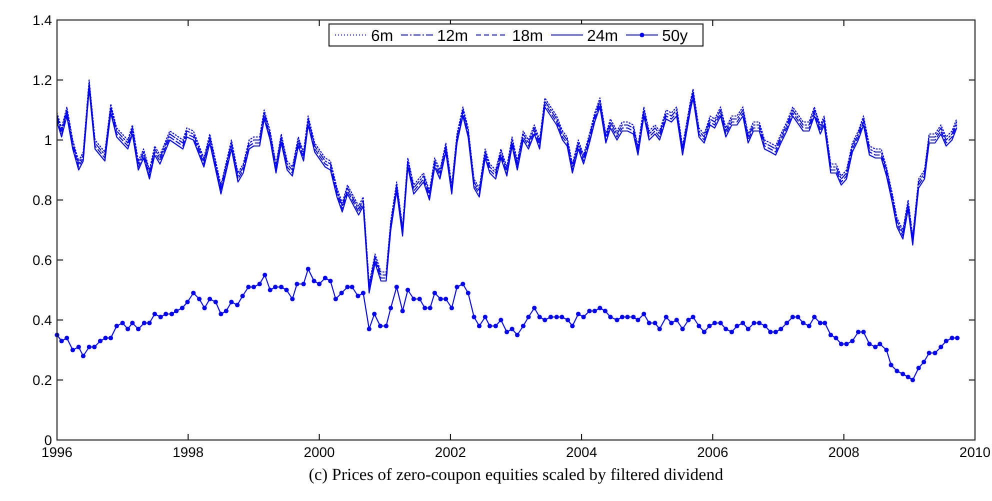  I want to click on legend-label: 12m, so click(452, 36).